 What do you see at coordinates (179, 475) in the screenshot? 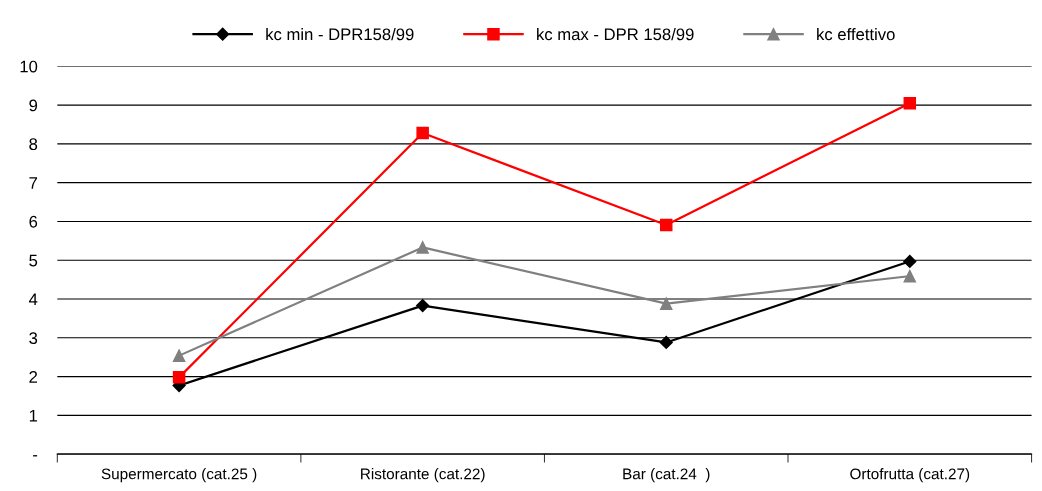
I see `x-tick-label: Supermercato (cat.25 )` at bounding box center [179, 475].